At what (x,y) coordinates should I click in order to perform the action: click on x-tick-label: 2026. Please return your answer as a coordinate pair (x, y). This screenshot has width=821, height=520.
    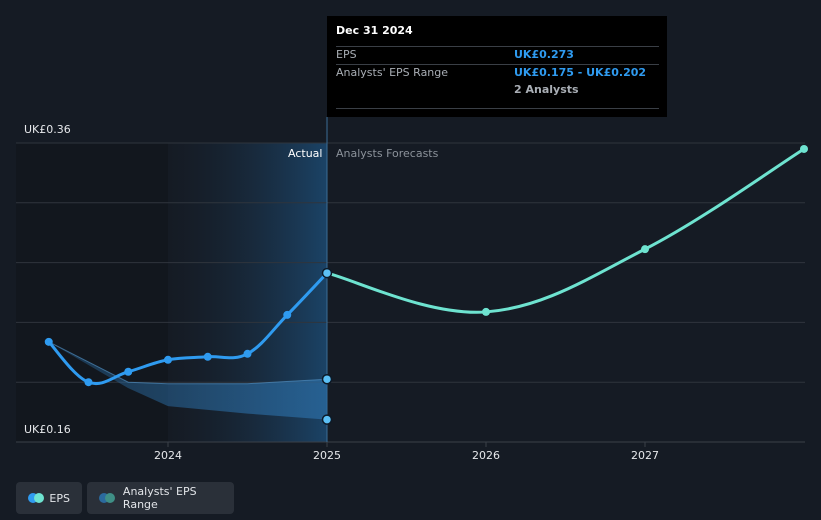
    Looking at the image, I should click on (486, 455).